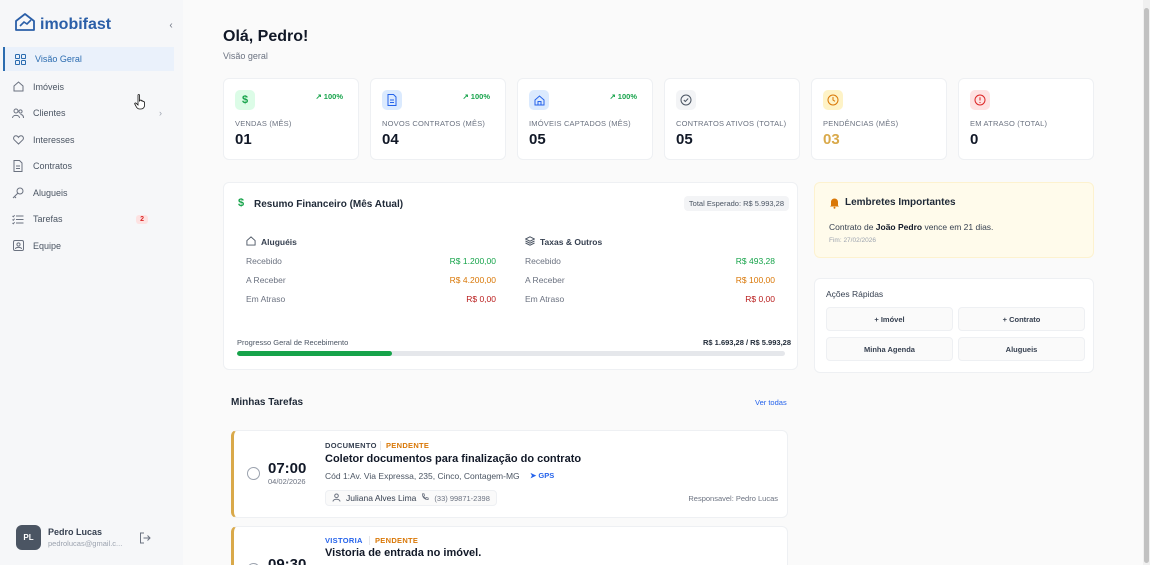 This screenshot has width=1150, height=565. I want to click on clock-icon, so click(833, 100).